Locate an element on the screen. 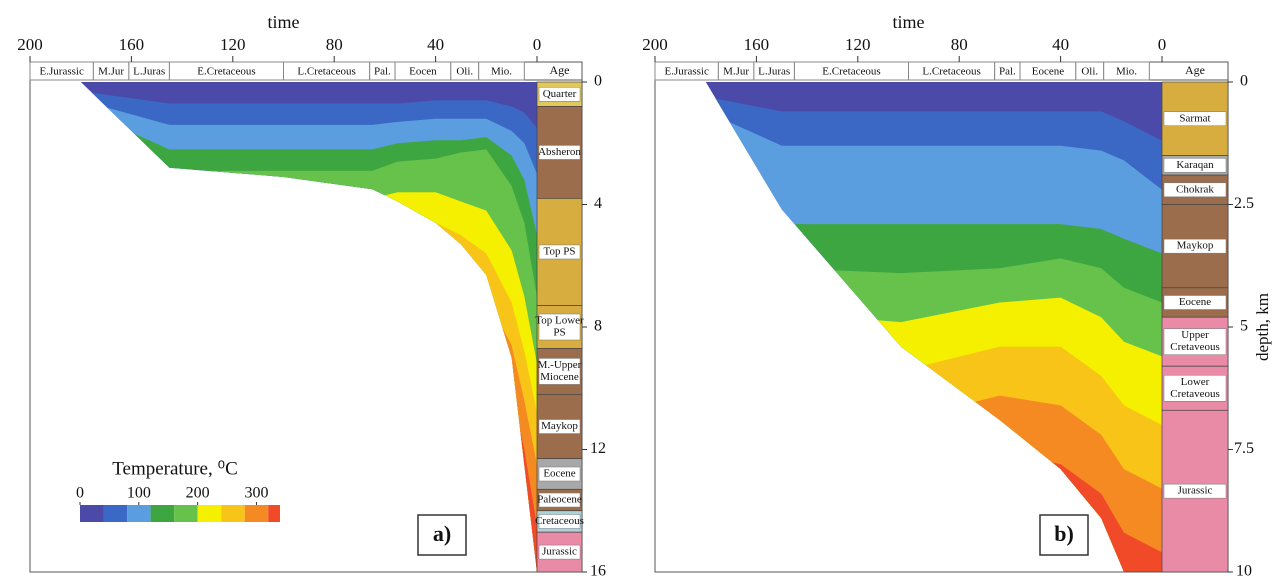 This screenshot has height=585, width=1277. unit-label: Cretaceous is located at coordinates (559, 521).